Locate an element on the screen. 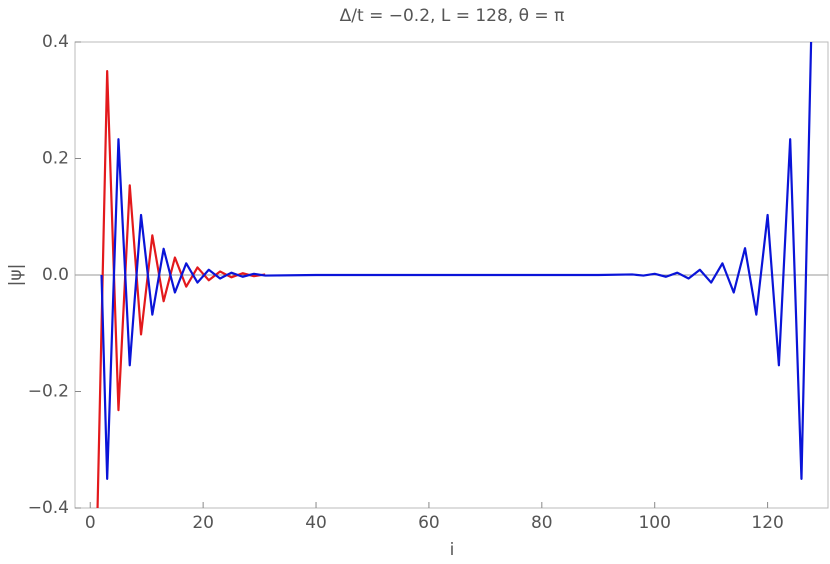 The width and height of the screenshot is (830, 564). y-tick-label: 0.2 is located at coordinates (55, 159).